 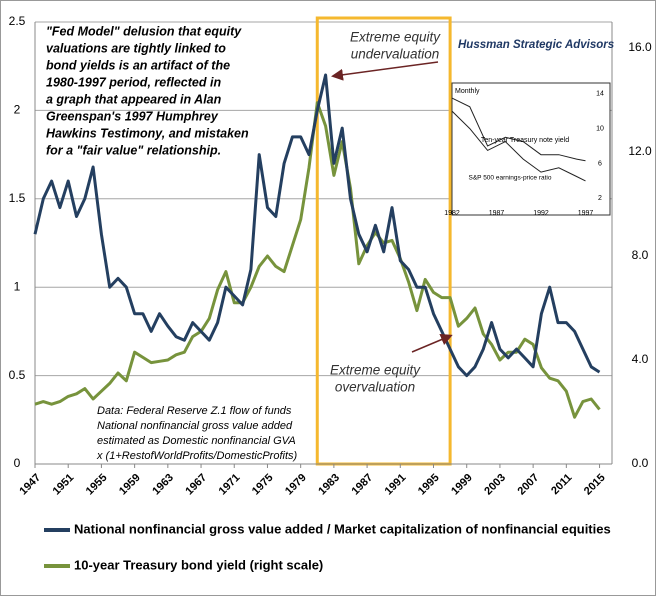 I want to click on note-line: Greenspan's 1997 Humphrey, so click(x=132, y=116).